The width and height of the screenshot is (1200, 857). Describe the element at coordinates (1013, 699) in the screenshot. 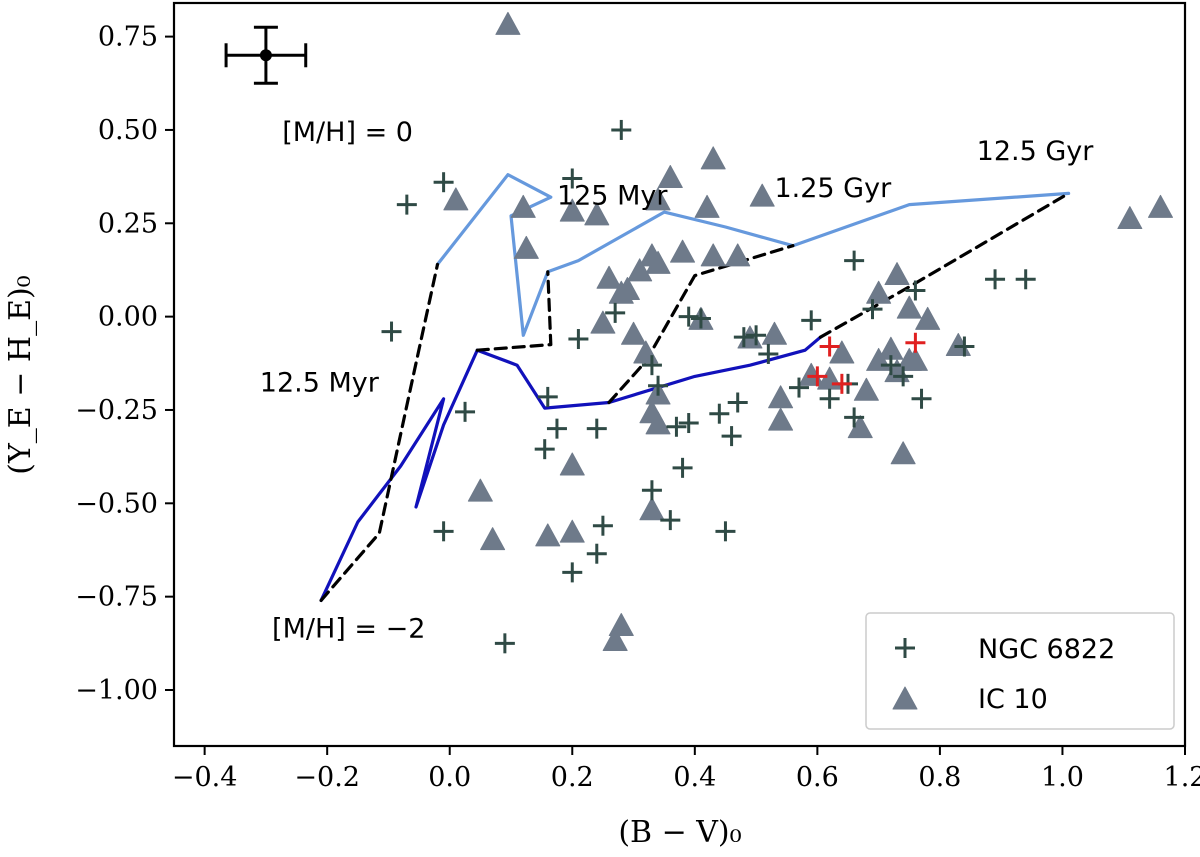

I see `legend-label-ic10: IC 10` at that location.